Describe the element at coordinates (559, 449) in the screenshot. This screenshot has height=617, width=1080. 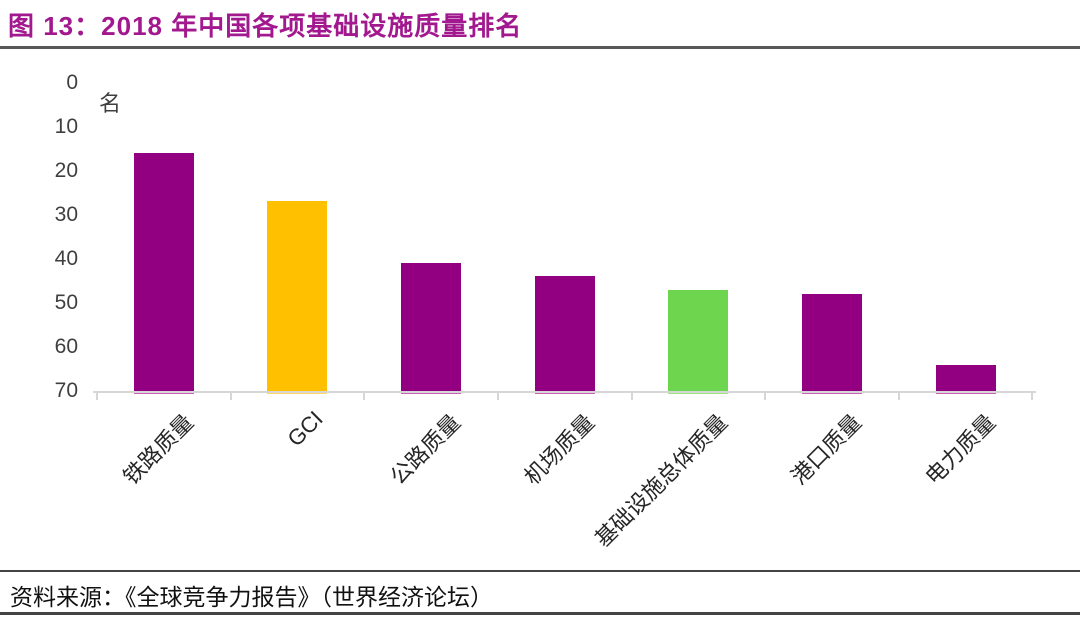
I see `x-axis-label: 机场质量` at that location.